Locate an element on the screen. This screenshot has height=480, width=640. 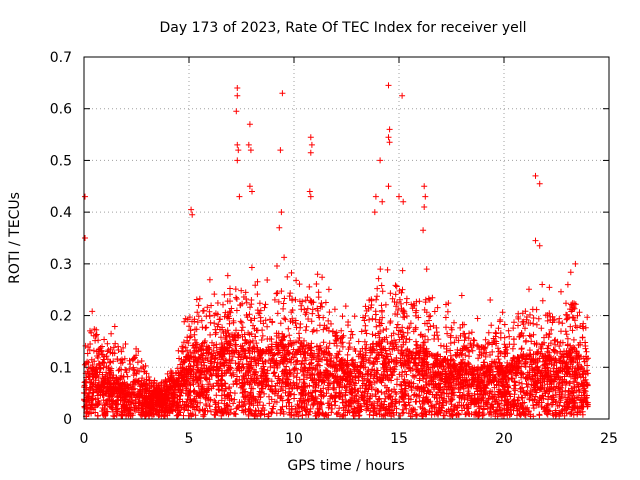
y-tick-label: 0.7 is located at coordinates (61, 58).